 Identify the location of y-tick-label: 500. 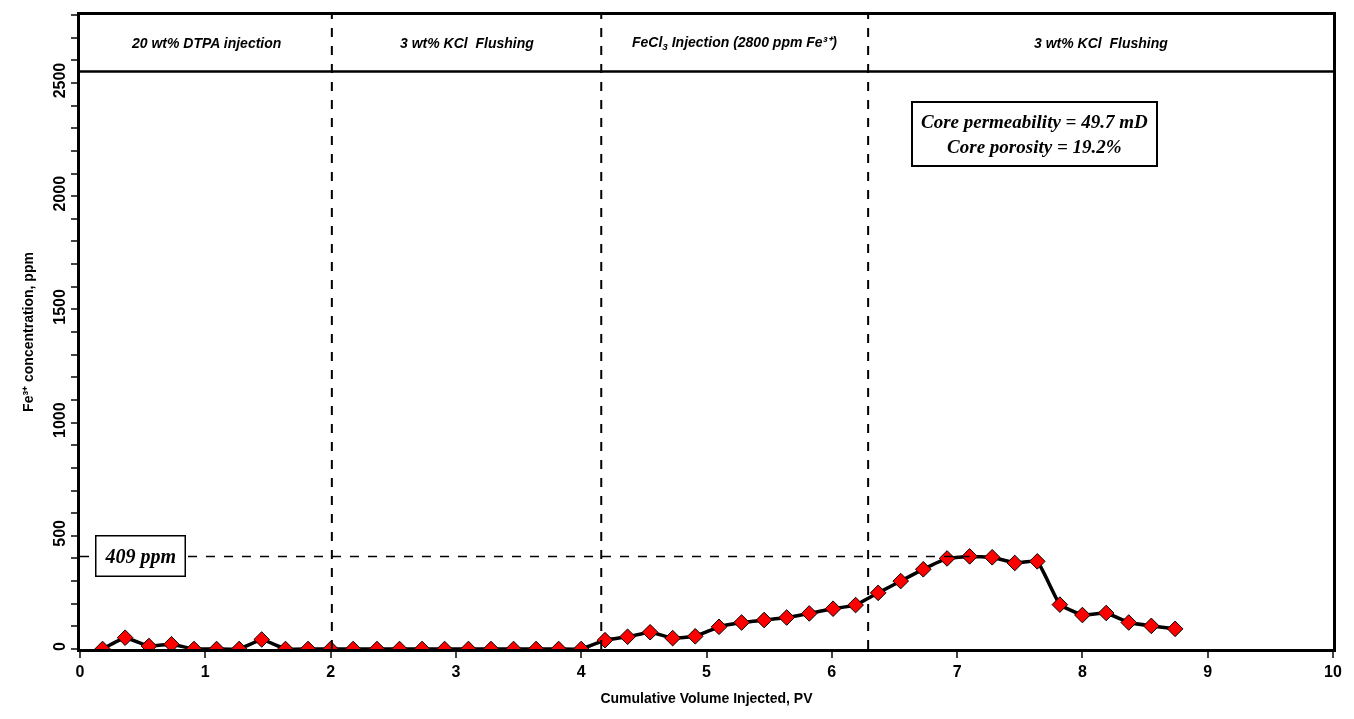
(59, 533).